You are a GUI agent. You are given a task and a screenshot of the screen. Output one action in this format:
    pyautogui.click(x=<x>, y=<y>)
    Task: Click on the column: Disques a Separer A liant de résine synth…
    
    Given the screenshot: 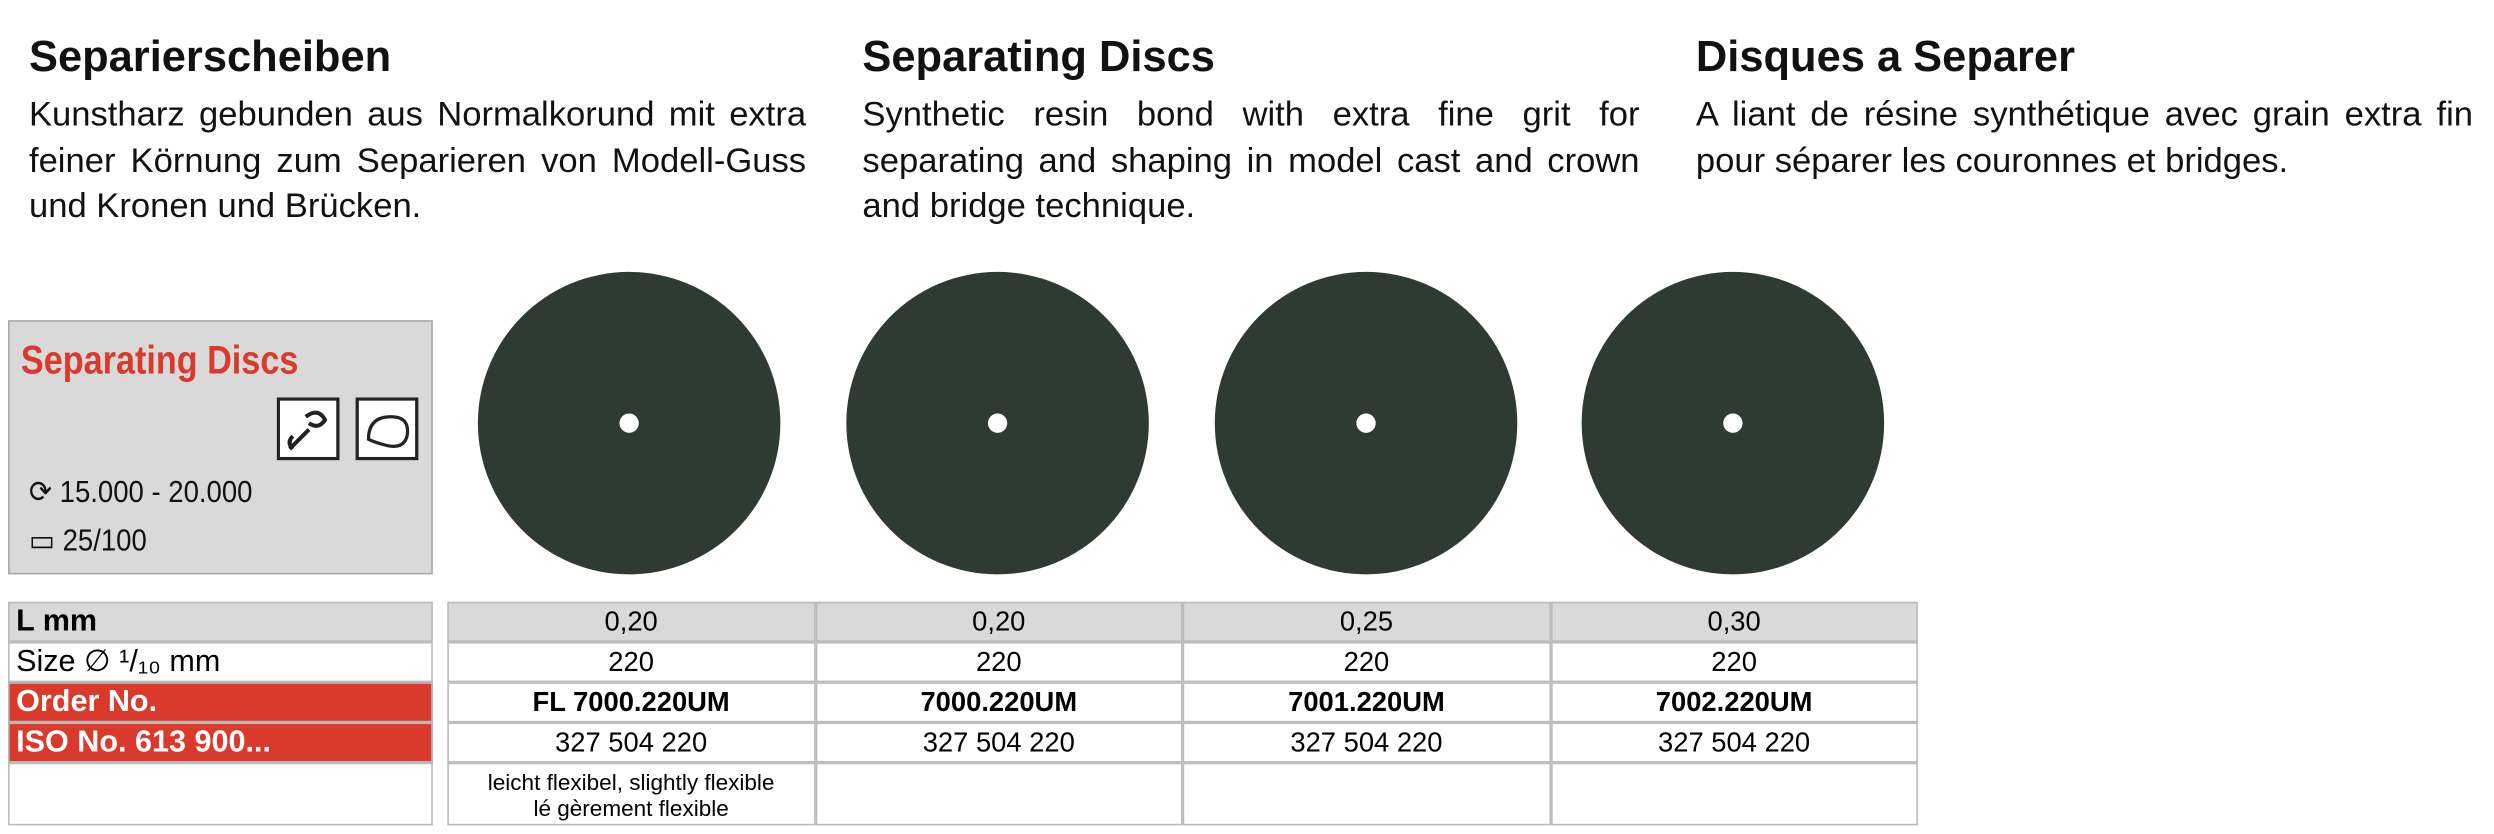 What is the action you would take?
    pyautogui.click(x=2084, y=107)
    